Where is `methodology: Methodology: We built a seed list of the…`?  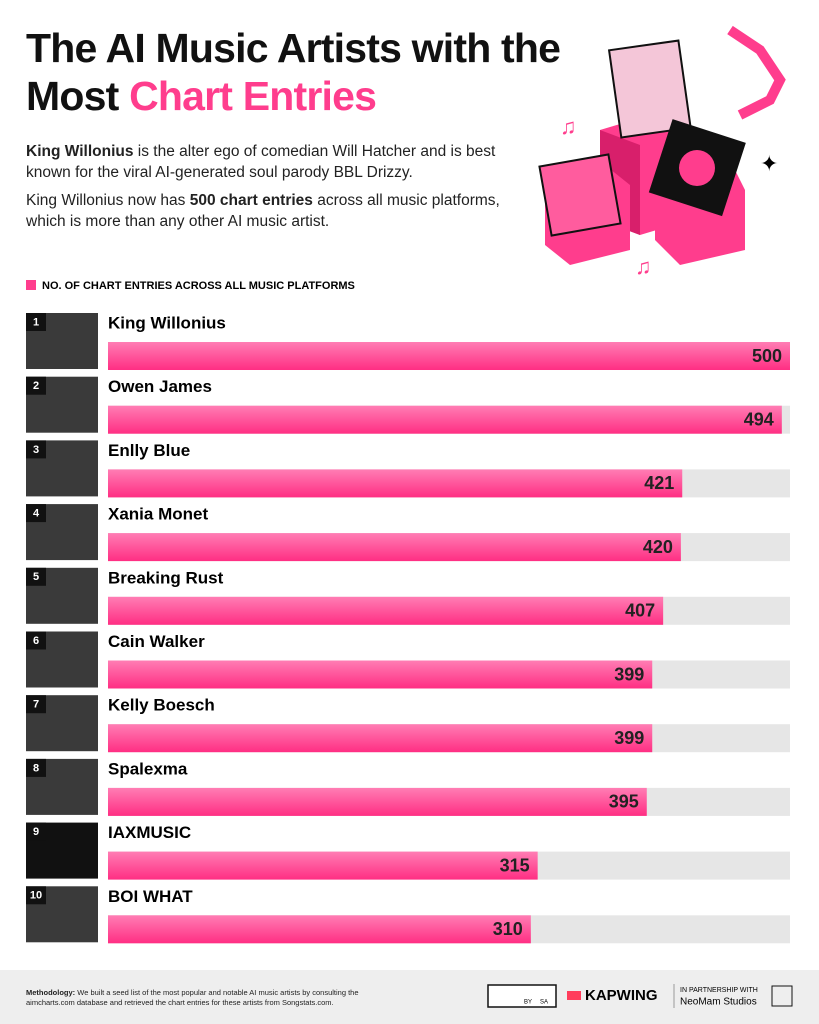
methodology: Methodology: We built a seed list of the… is located at coordinates (196, 998).